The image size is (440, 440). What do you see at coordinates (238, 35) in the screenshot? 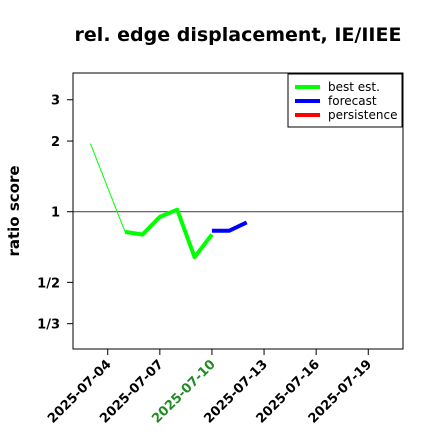
I see `chart-title: rel. edge displacement, IE/IIEE` at bounding box center [238, 35].